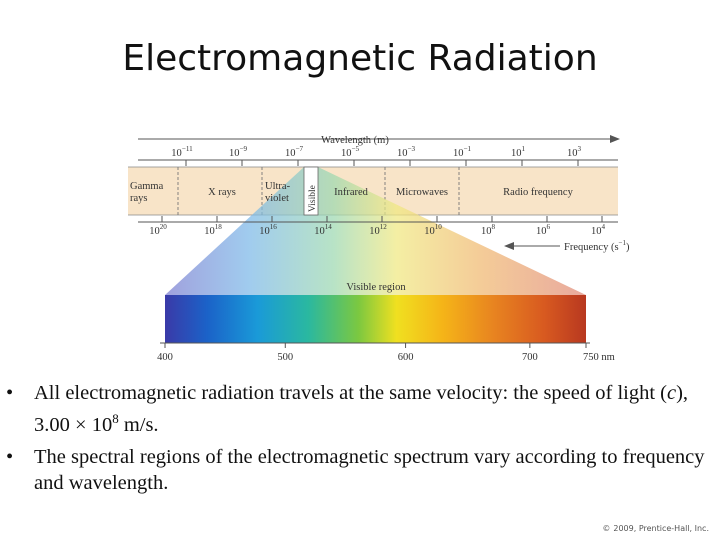 The width and height of the screenshot is (720, 540). Describe the element at coordinates (655, 528) in the screenshot. I see `copyright-notice: © 2009, Prentice-Hall, Inc.` at that location.